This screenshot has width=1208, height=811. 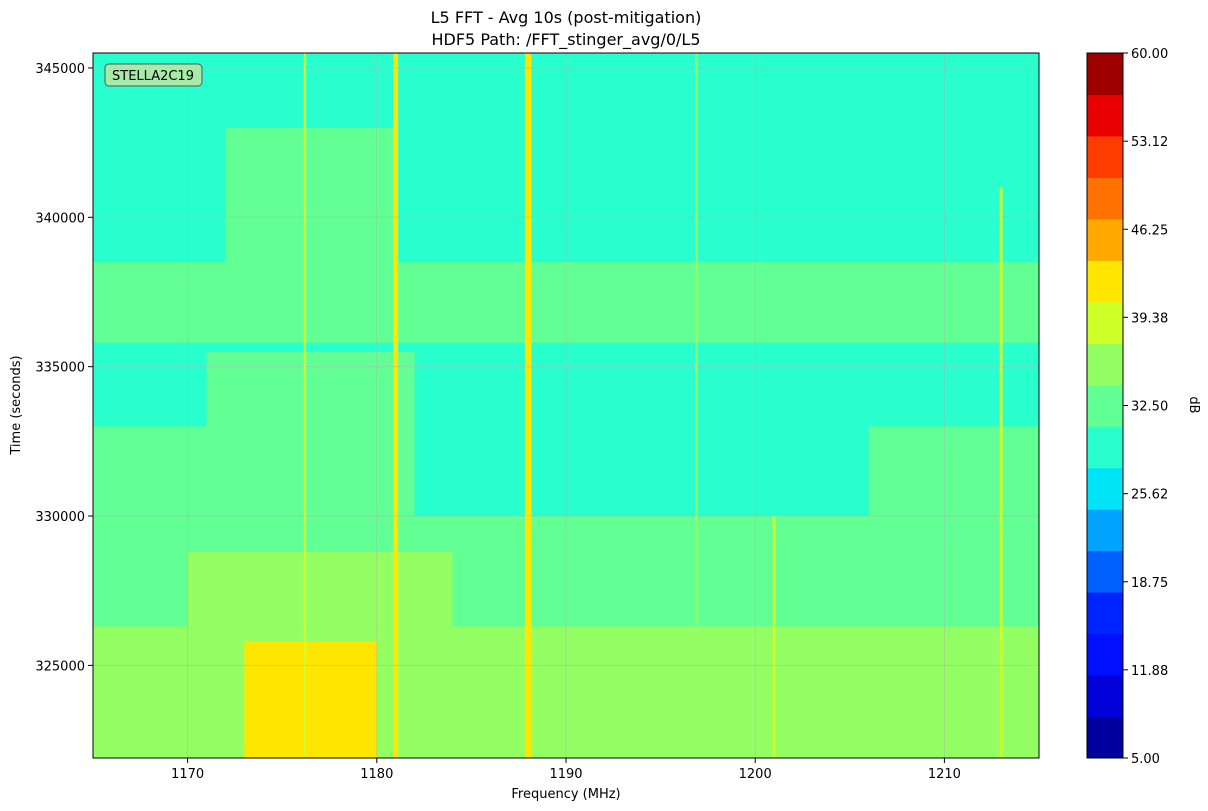 I want to click on colorbar-tick-label: 60.00, so click(x=1149, y=54).